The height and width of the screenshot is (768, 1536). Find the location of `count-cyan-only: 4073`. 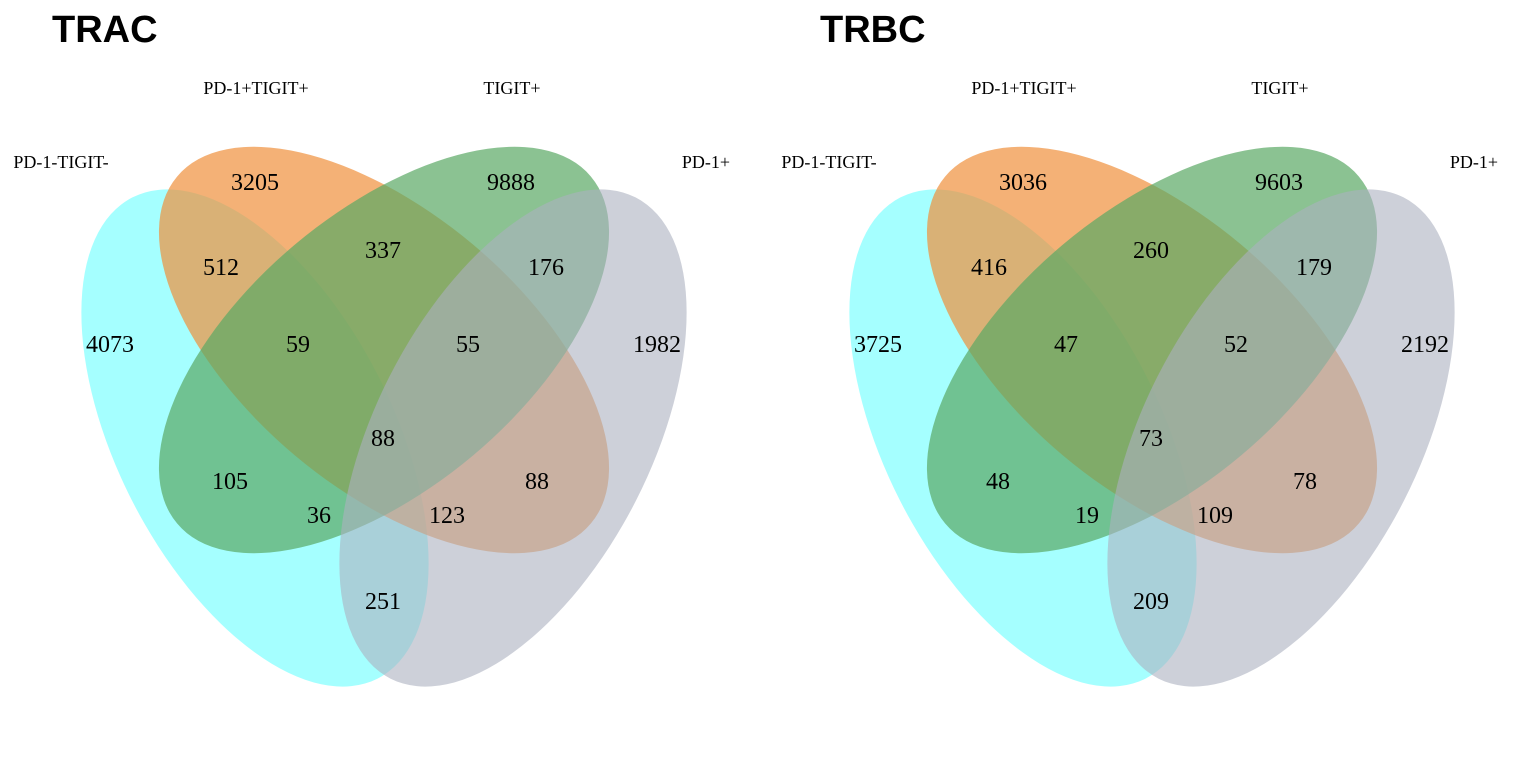

count-cyan-only: 4073 is located at coordinates (110, 345).